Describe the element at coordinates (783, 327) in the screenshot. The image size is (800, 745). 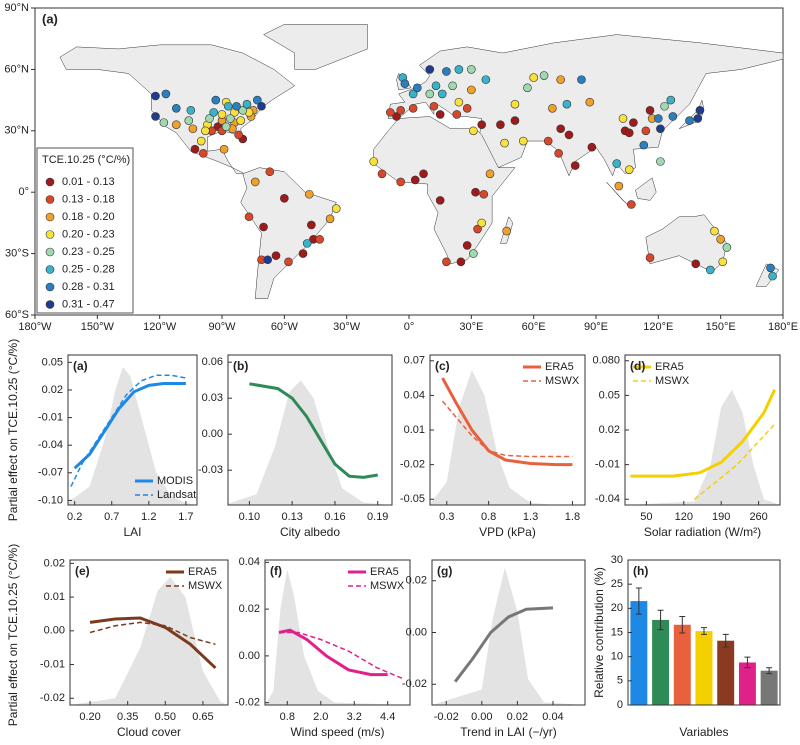
I see `x-tick-label: 180°E` at that location.